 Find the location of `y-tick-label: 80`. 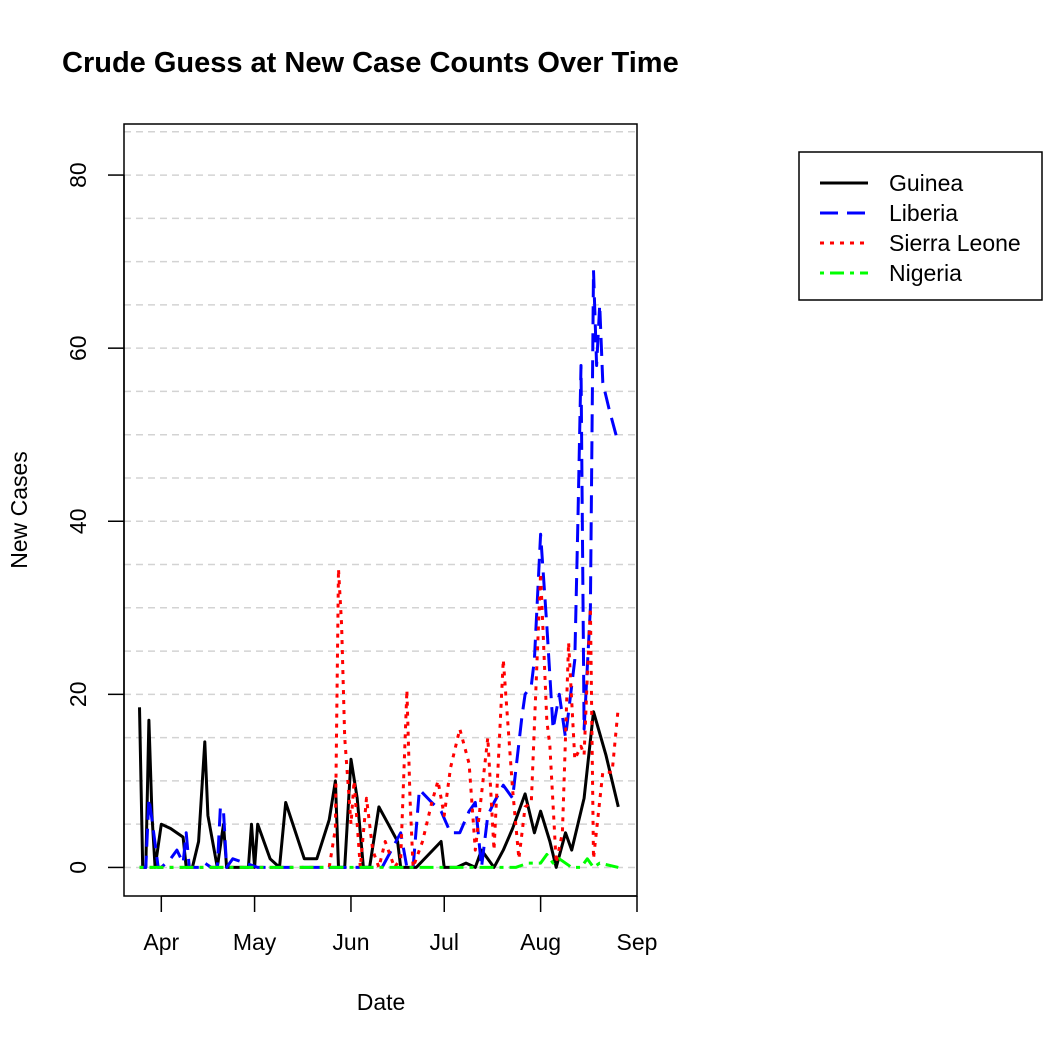

y-tick-label: 80 is located at coordinates (78, 175).